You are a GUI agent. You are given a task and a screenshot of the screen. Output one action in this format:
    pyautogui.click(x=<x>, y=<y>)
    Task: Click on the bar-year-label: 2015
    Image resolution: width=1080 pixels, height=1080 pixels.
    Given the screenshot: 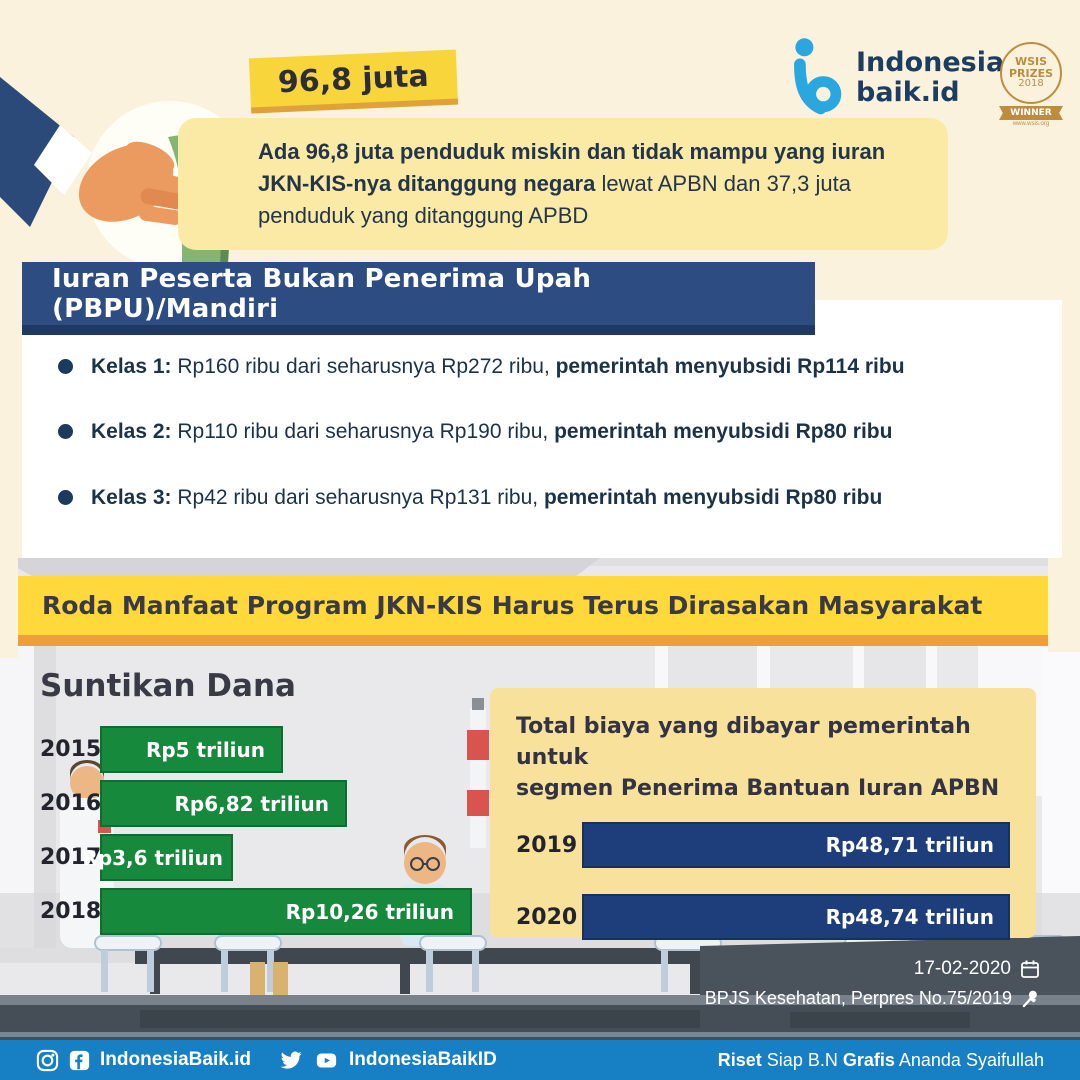 What is the action you would take?
    pyautogui.click(x=71, y=749)
    